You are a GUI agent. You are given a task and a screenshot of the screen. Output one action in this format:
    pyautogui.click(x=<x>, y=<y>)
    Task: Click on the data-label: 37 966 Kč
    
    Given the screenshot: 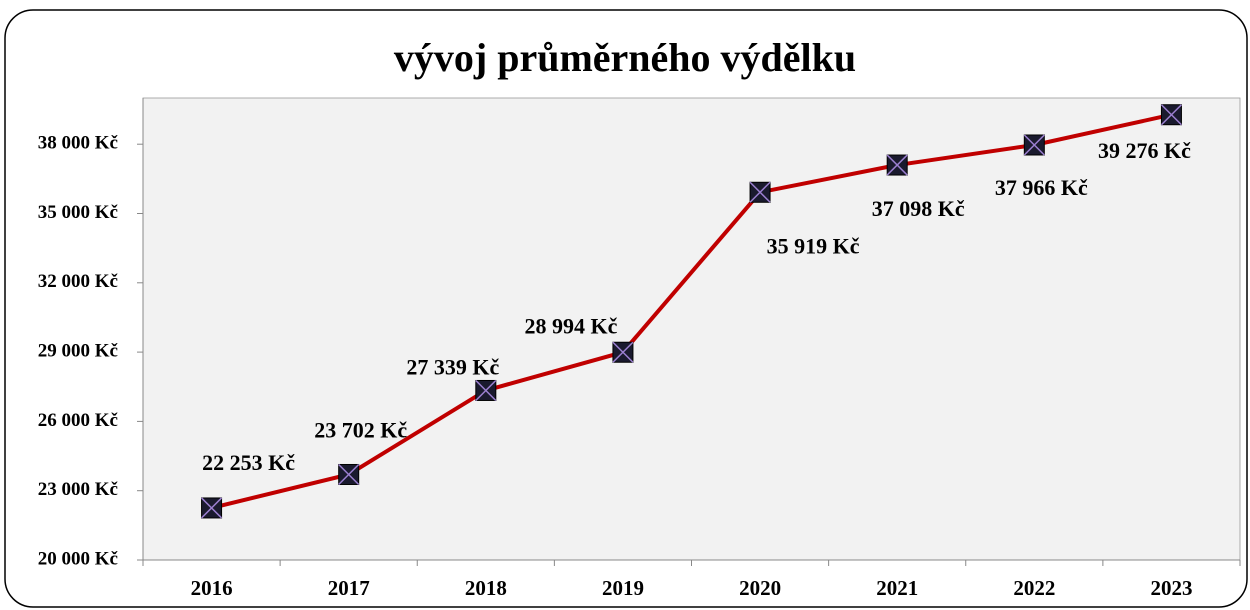 What is the action you would take?
    pyautogui.click(x=1041, y=187)
    